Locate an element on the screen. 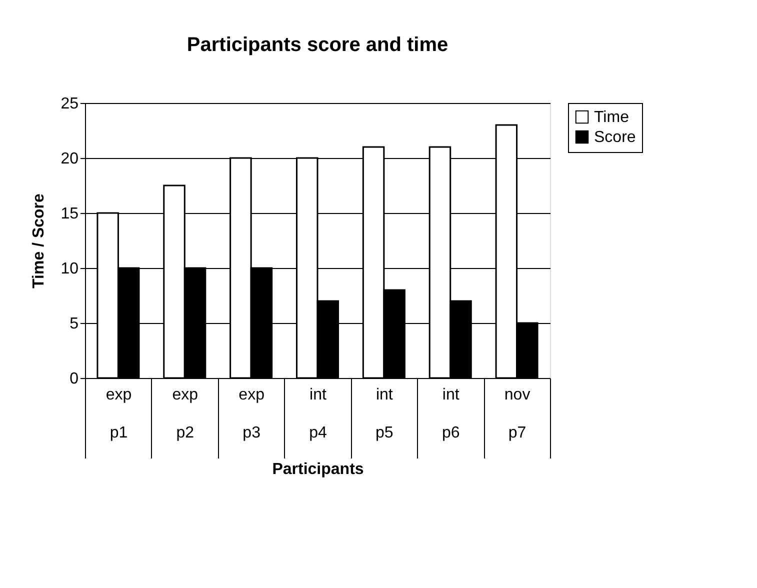 The width and height of the screenshot is (757, 588). y-tick-label: 5 is located at coordinates (74, 324).